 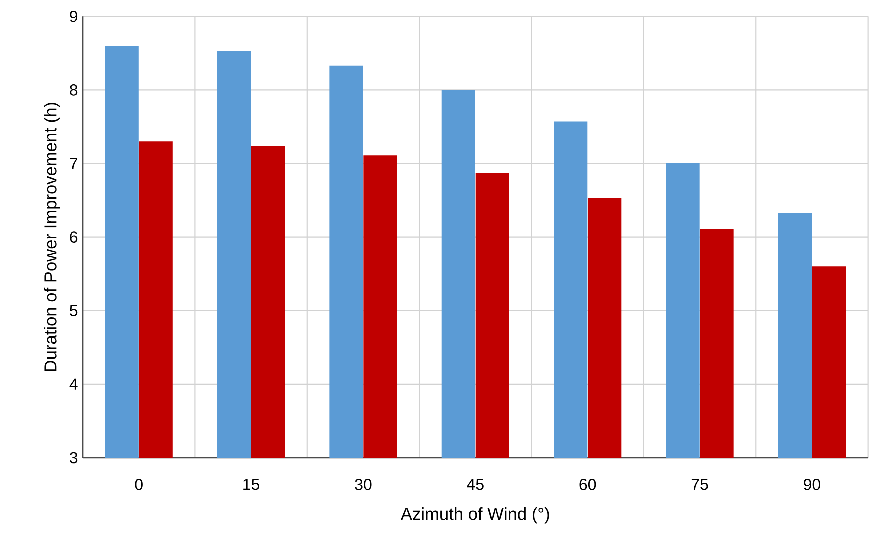 I want to click on x-axis-title: Azimuth of Wind (°), so click(x=475, y=516).